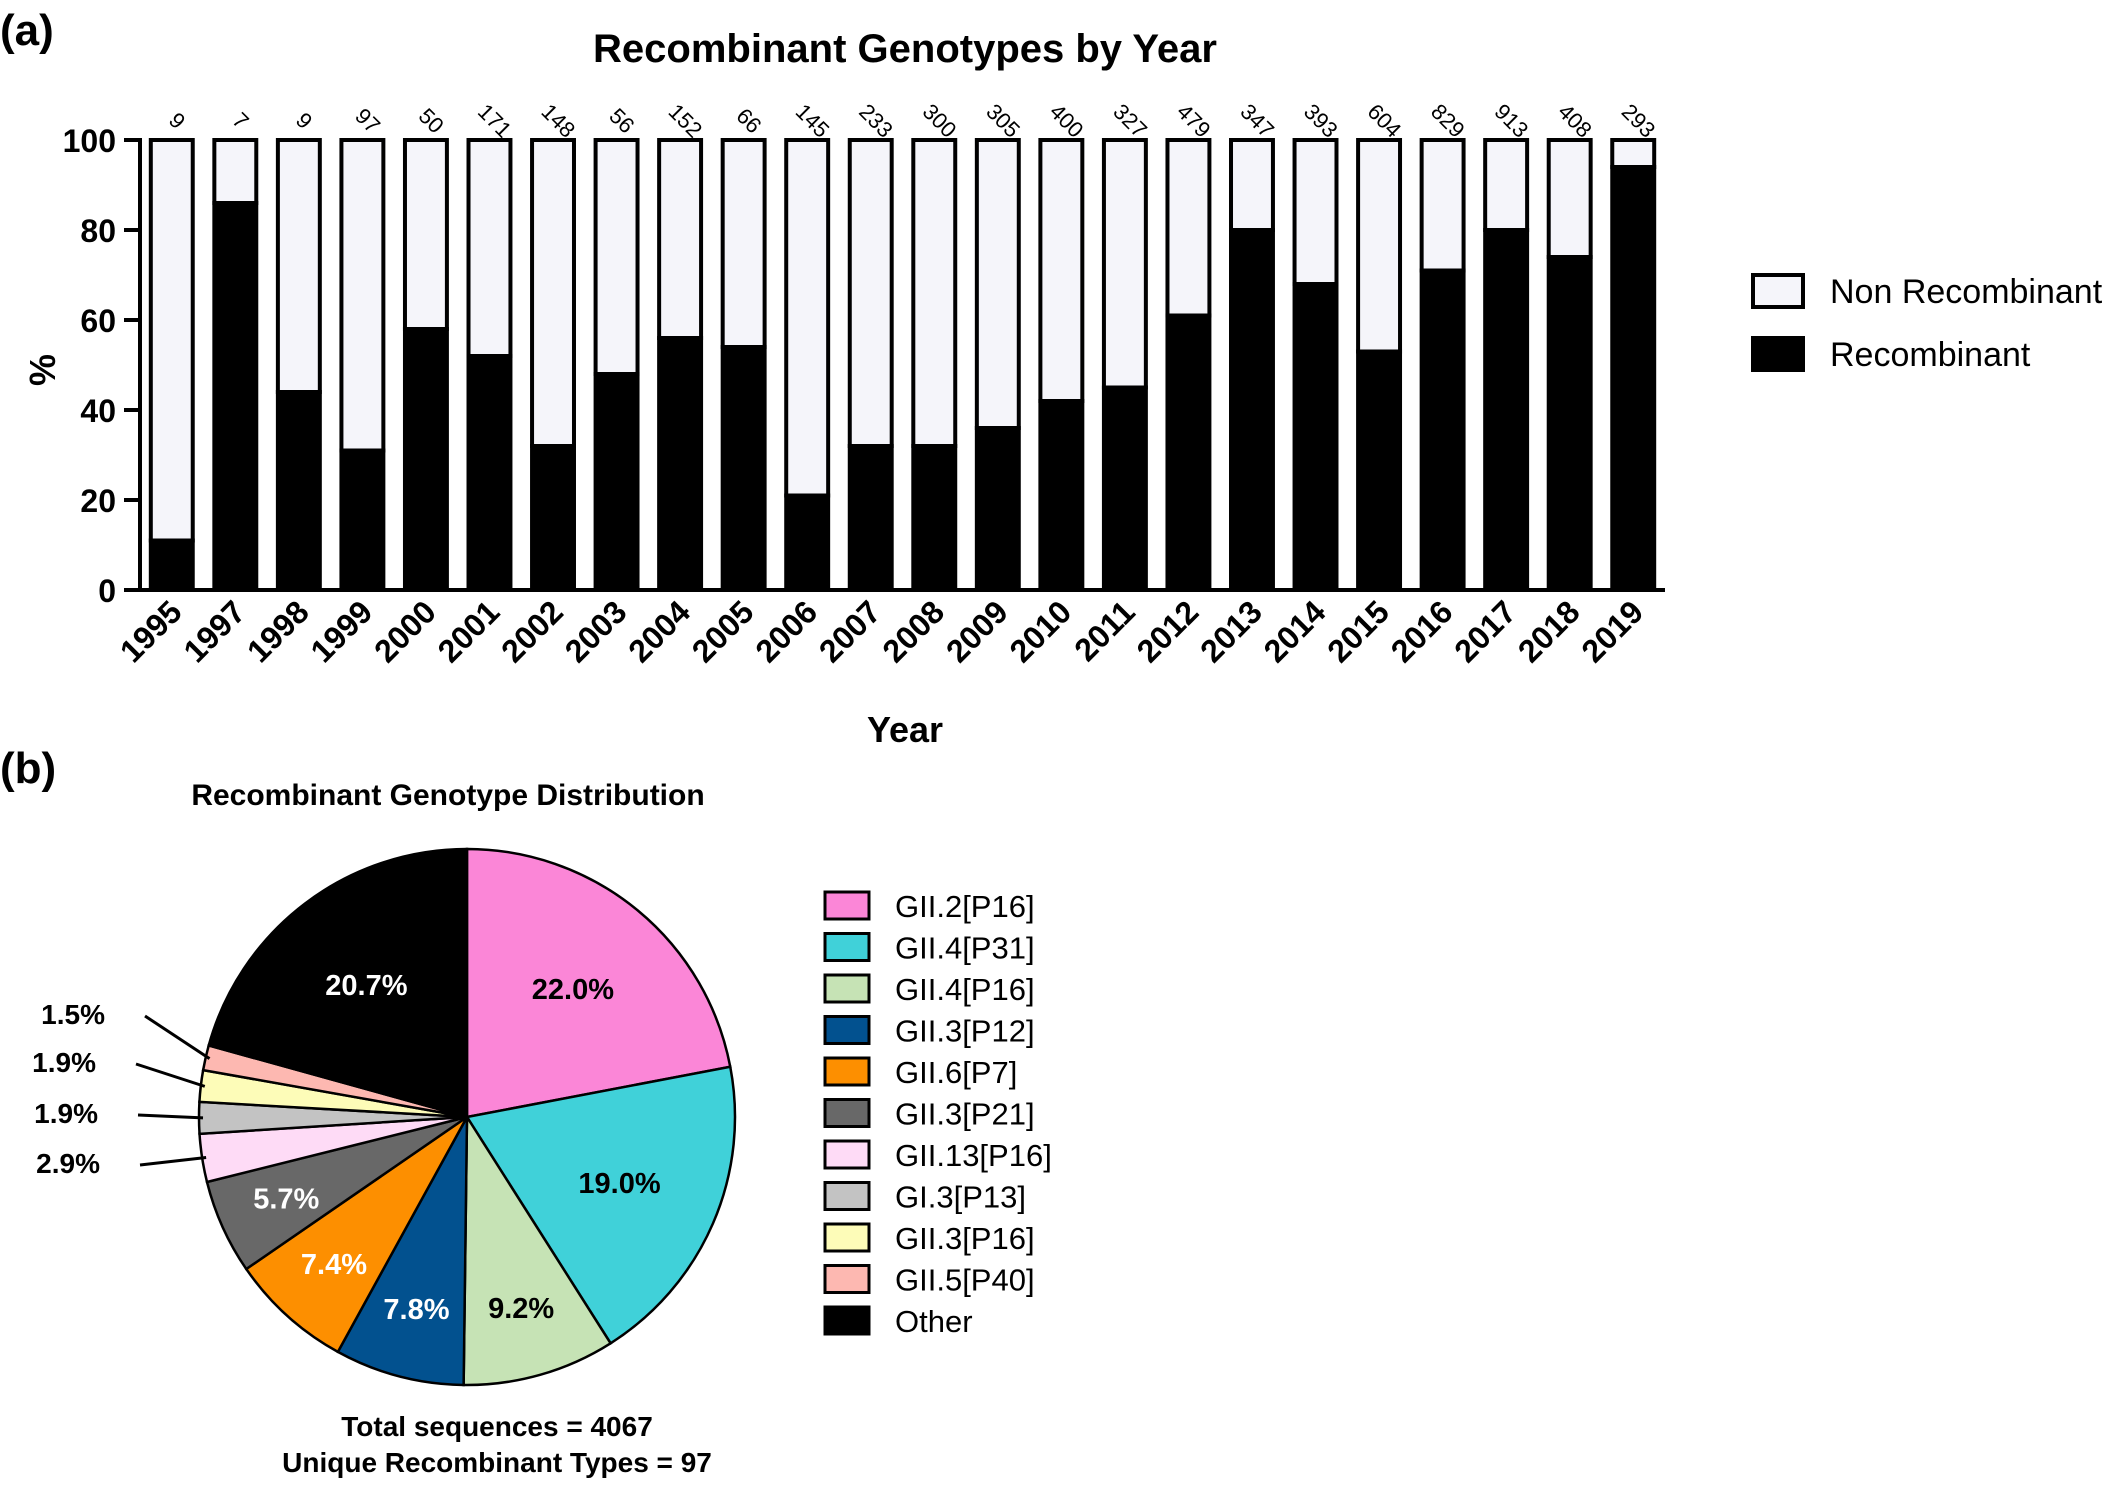 Image resolution: width=2128 pixels, height=1487 pixels. I want to click on bar-x-tick-label: 2003, so click(596, 631).